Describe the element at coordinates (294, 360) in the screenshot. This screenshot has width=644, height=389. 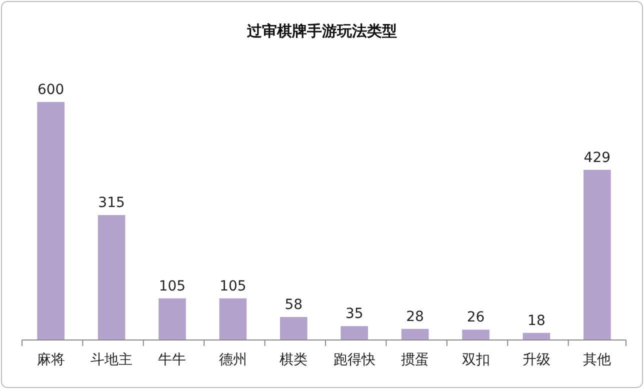
I see `x-tick-label: 棋类` at that location.